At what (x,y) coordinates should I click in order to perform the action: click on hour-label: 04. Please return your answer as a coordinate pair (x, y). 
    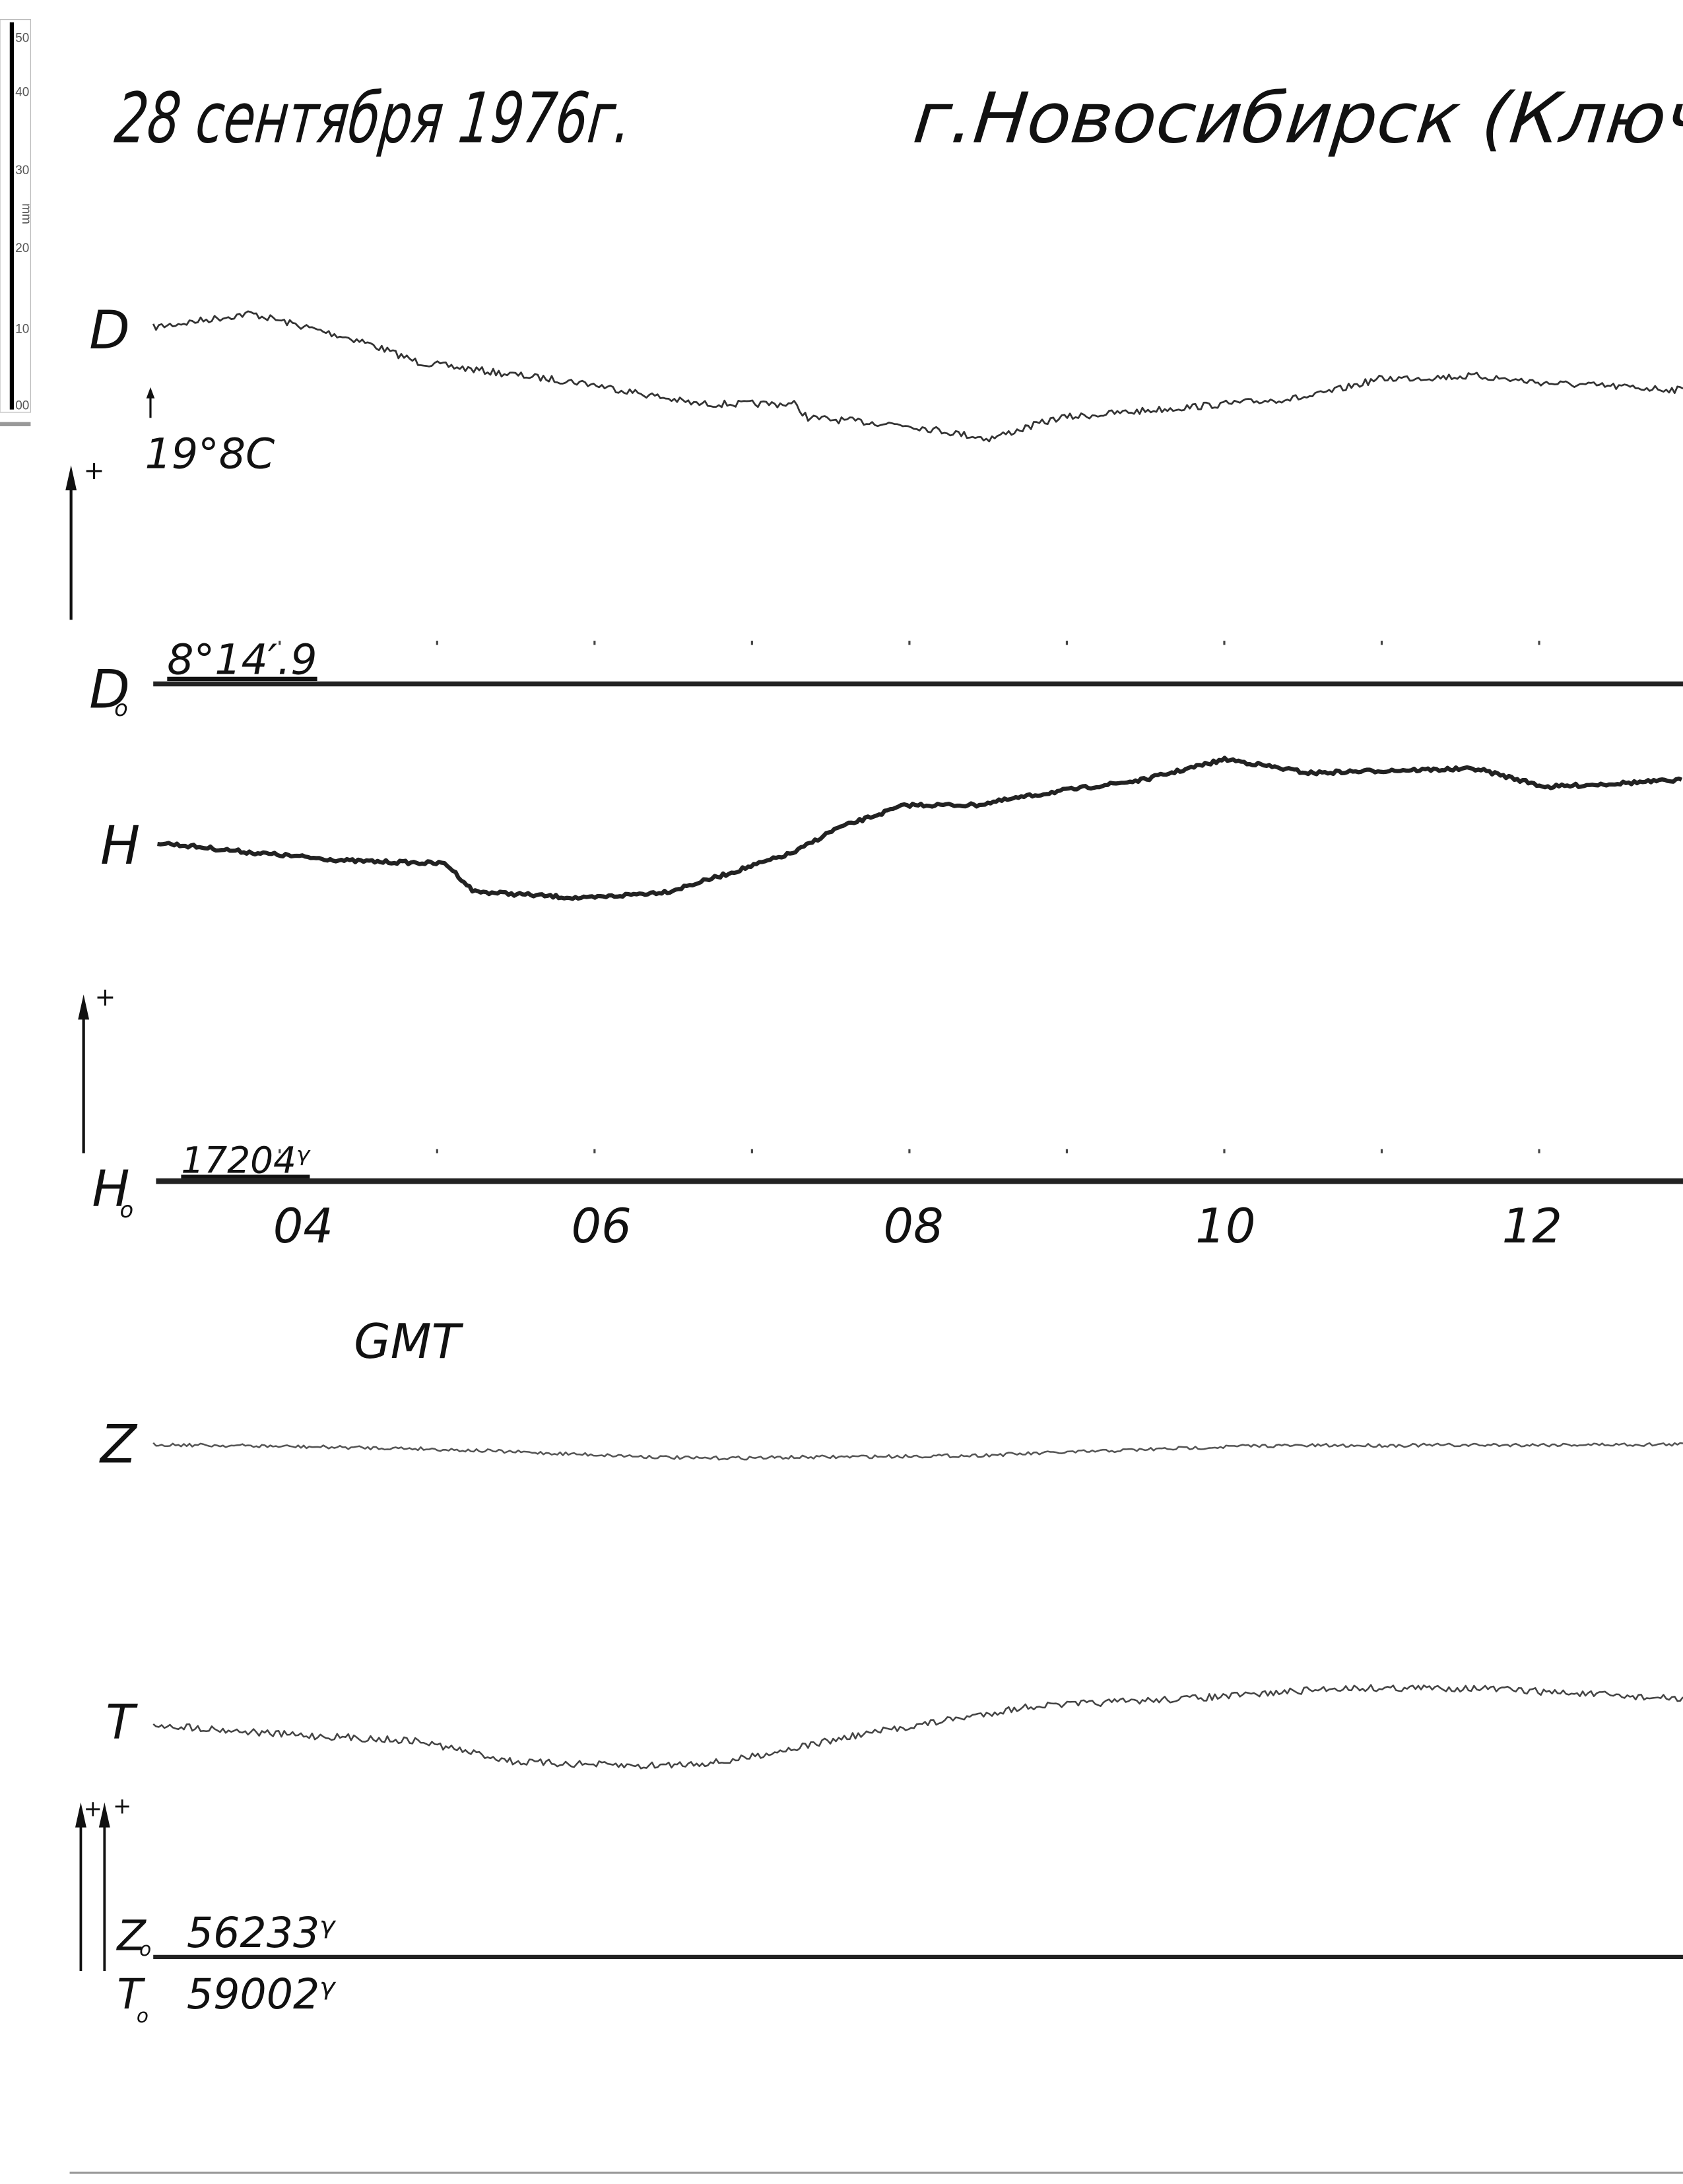
    Looking at the image, I should click on (303, 1226).